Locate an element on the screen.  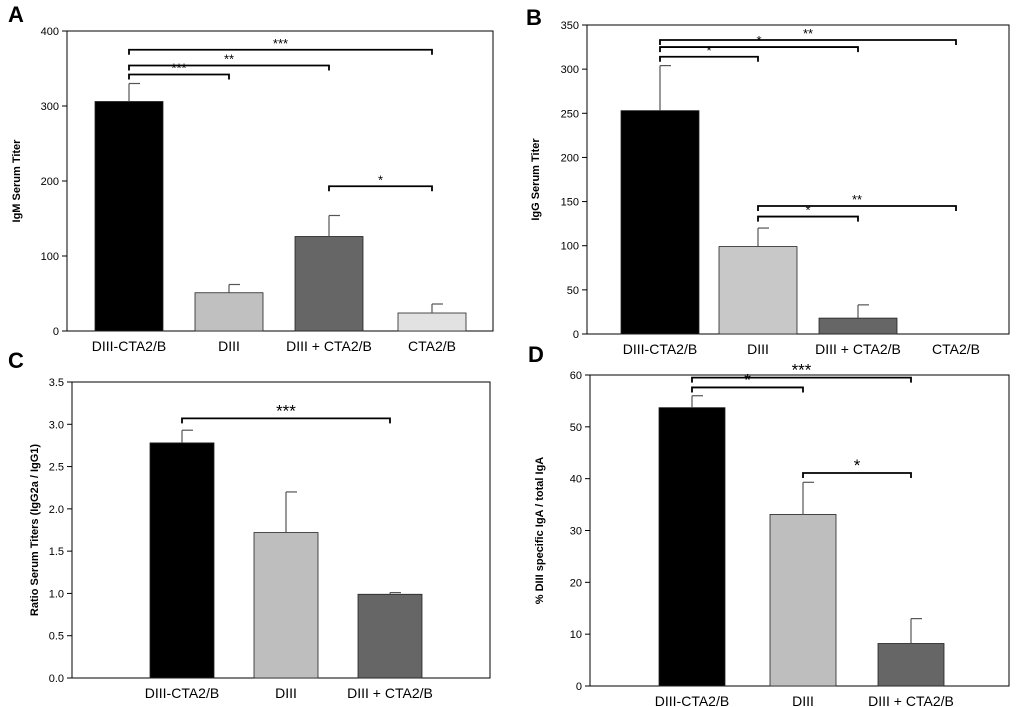
y-tick-label: 60 is located at coordinates (576, 376).